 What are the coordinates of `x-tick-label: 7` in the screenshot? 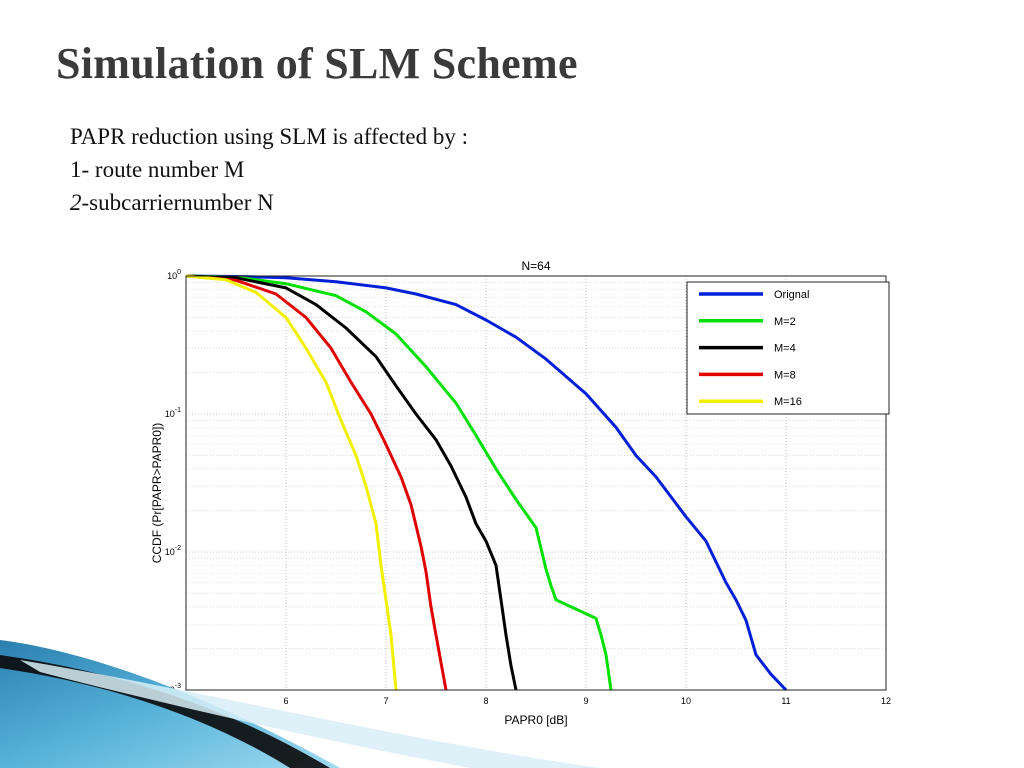 It's located at (385, 701).